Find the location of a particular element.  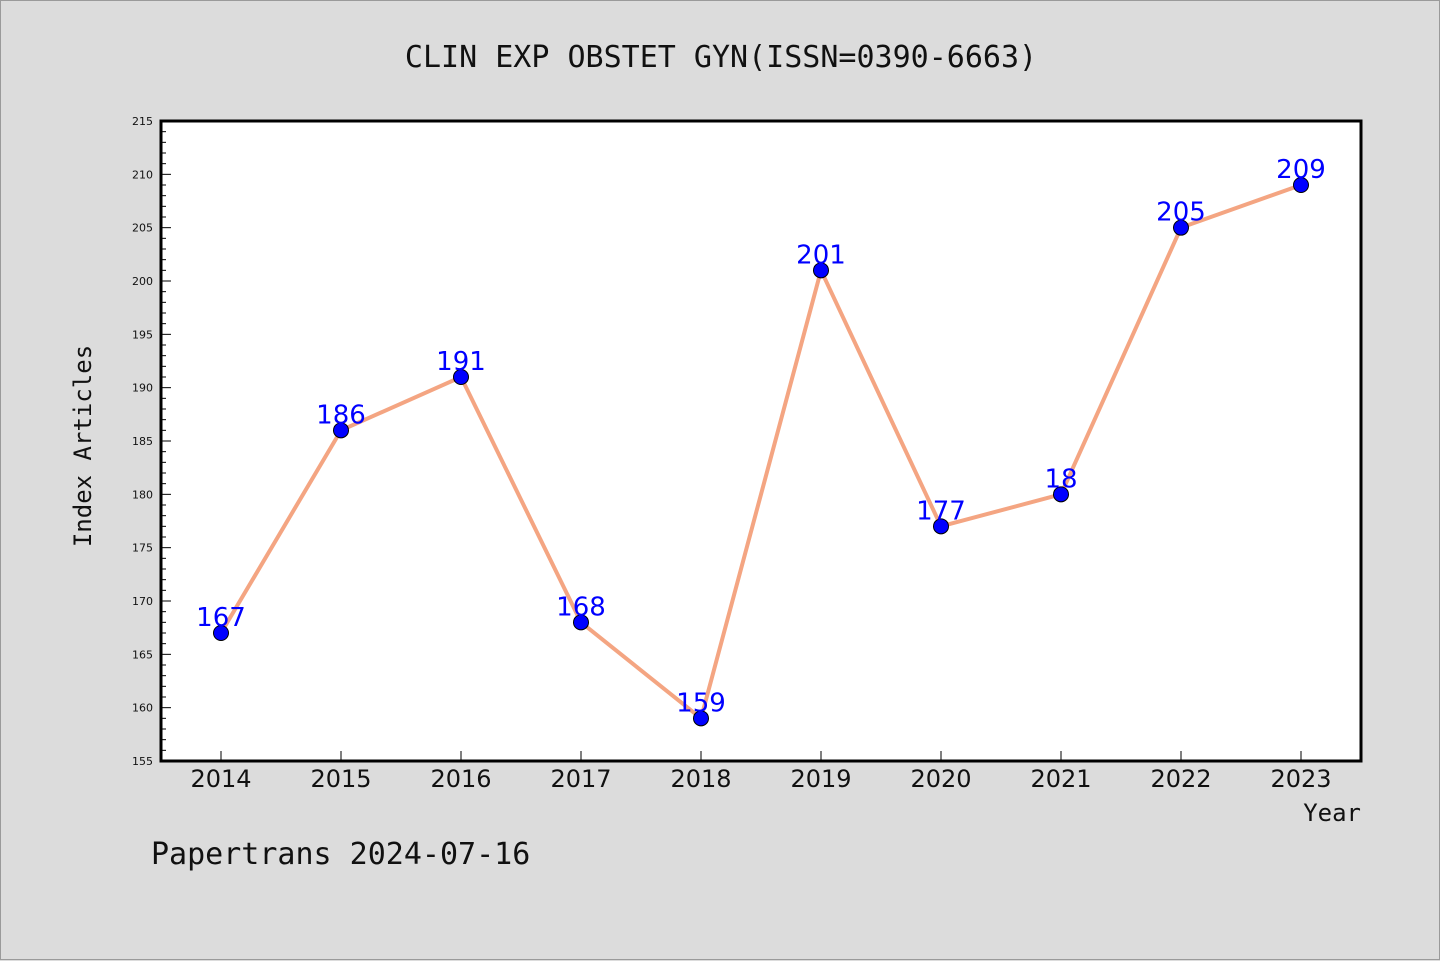

x-tick-label: 2019 is located at coordinates (820, 779).